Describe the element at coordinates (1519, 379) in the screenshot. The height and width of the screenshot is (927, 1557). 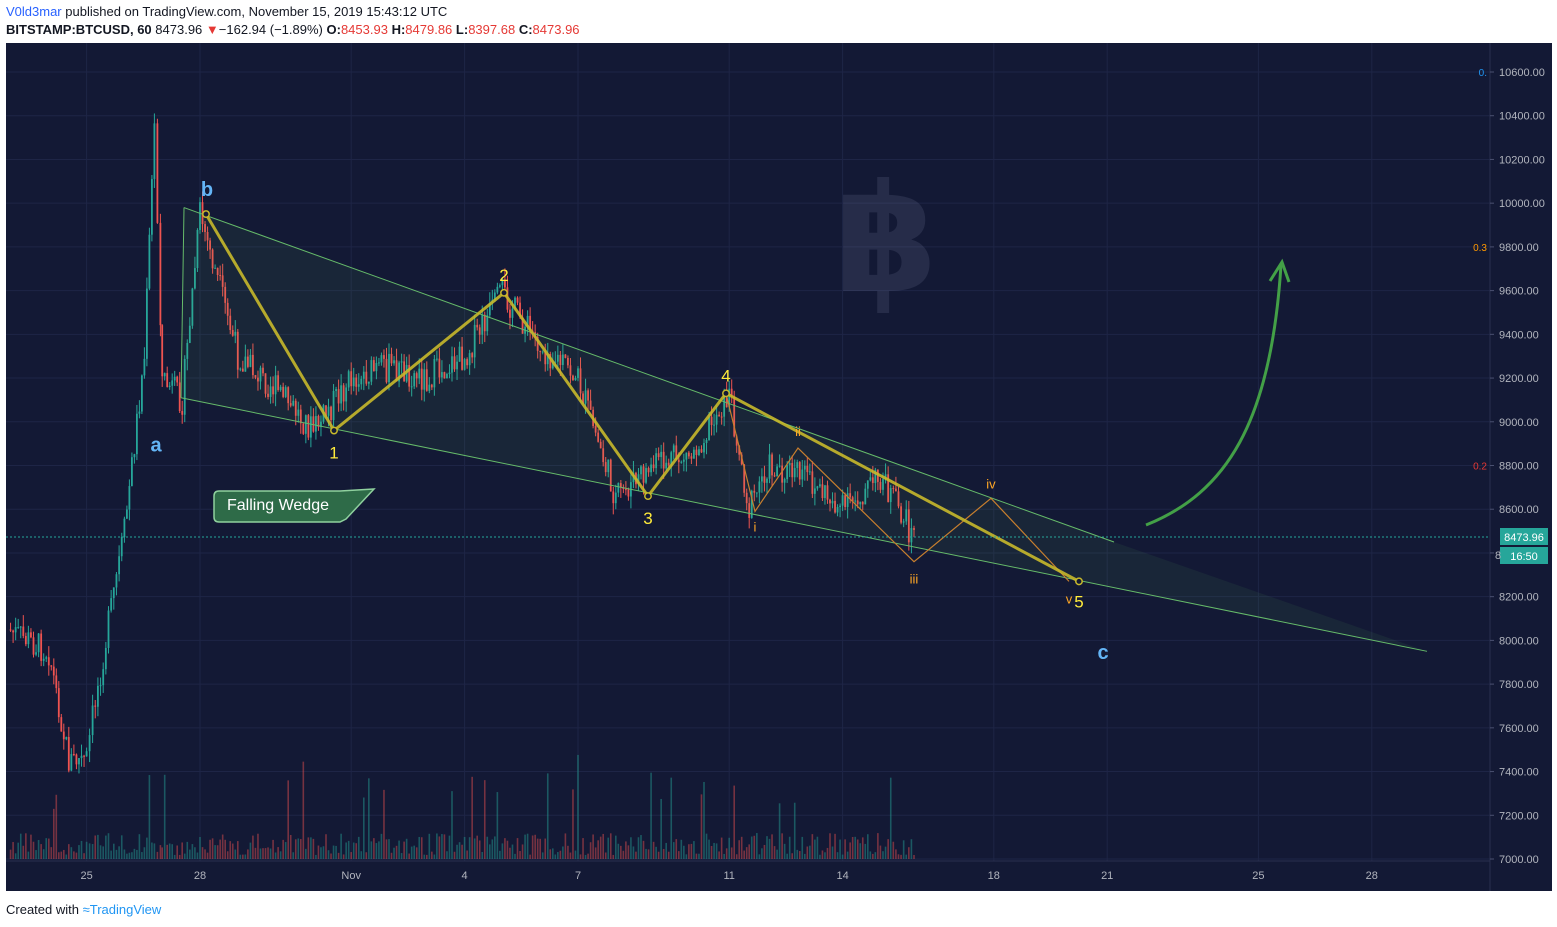
I see `price-tick-label: 9200.00` at that location.